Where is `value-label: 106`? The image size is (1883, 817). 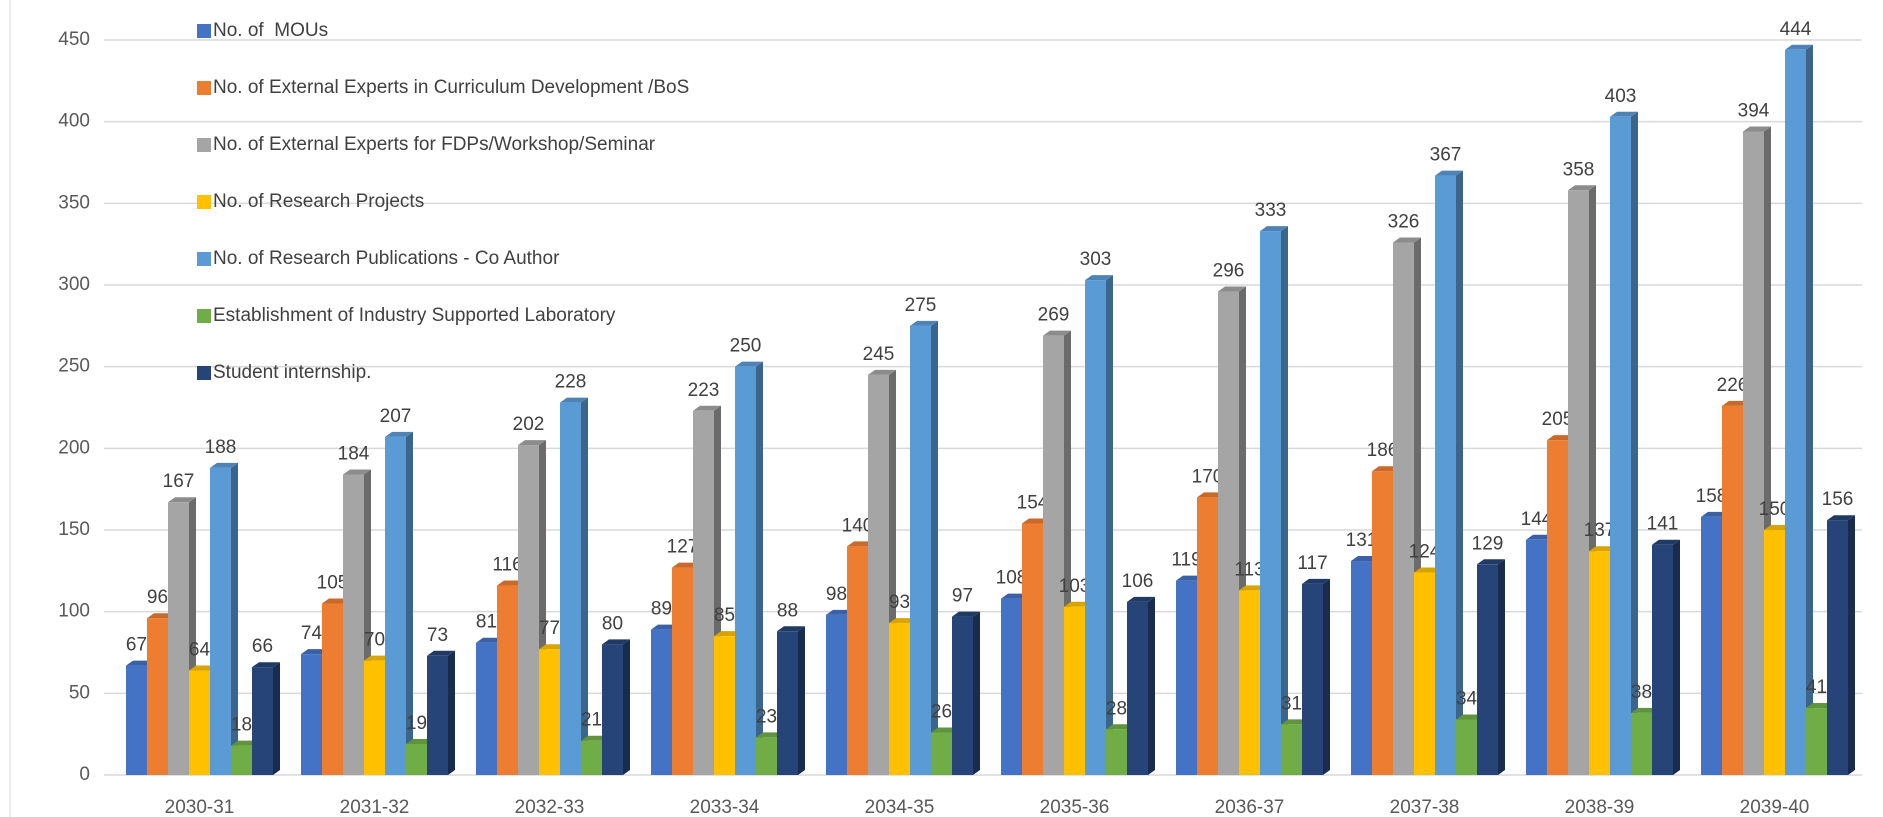
value-label: 106 is located at coordinates (1138, 581).